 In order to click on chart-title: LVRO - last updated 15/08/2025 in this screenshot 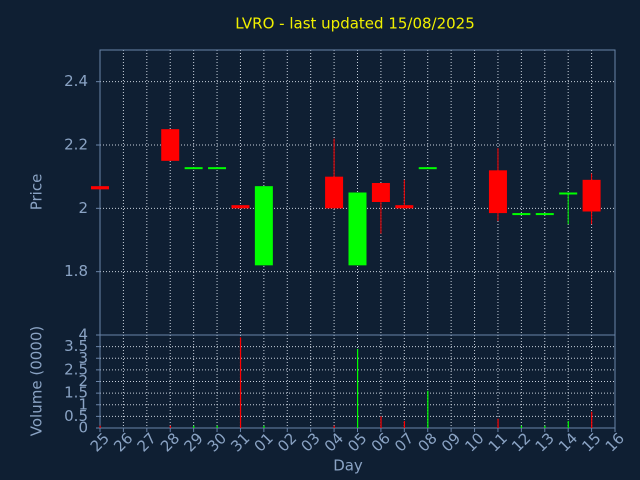, I will do `click(355, 24)`.